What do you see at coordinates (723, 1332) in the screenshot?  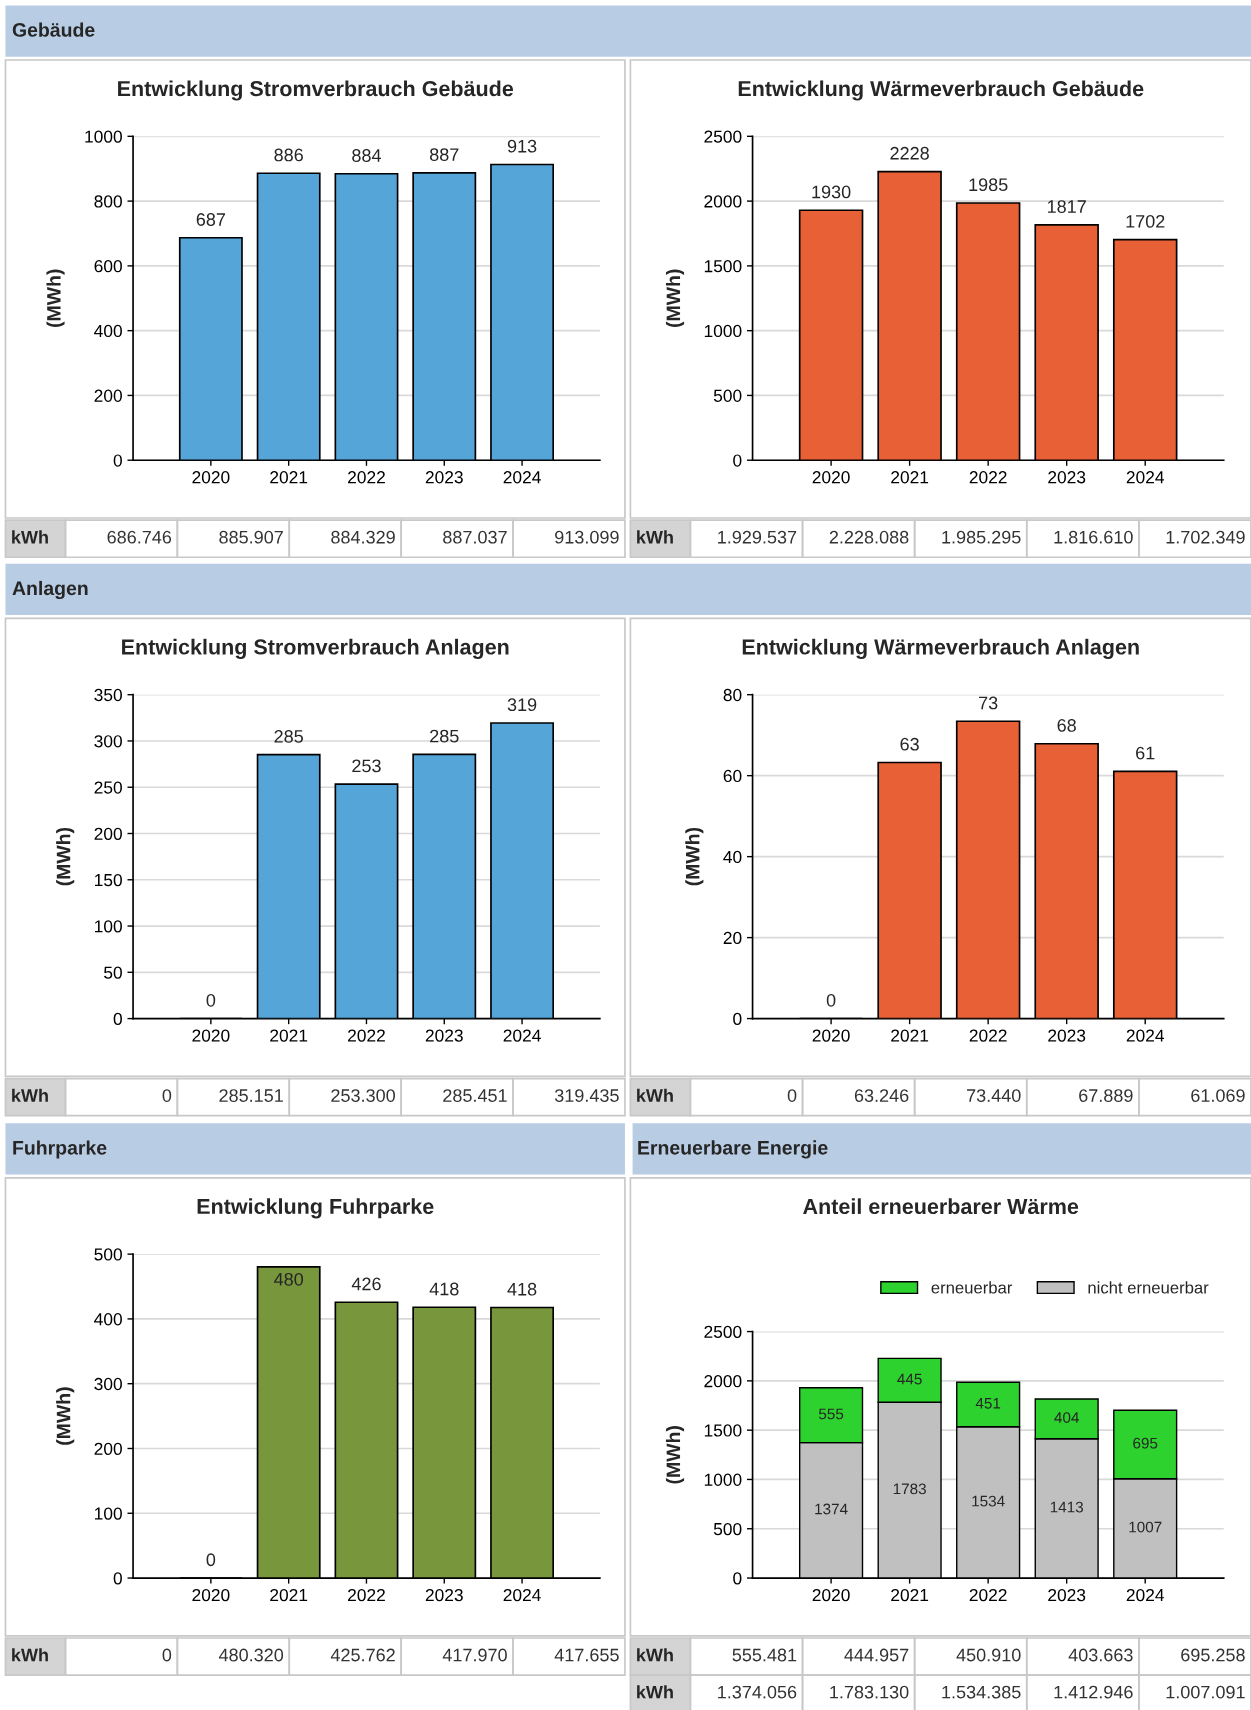 I see `y-tick-label: 2500` at bounding box center [723, 1332].